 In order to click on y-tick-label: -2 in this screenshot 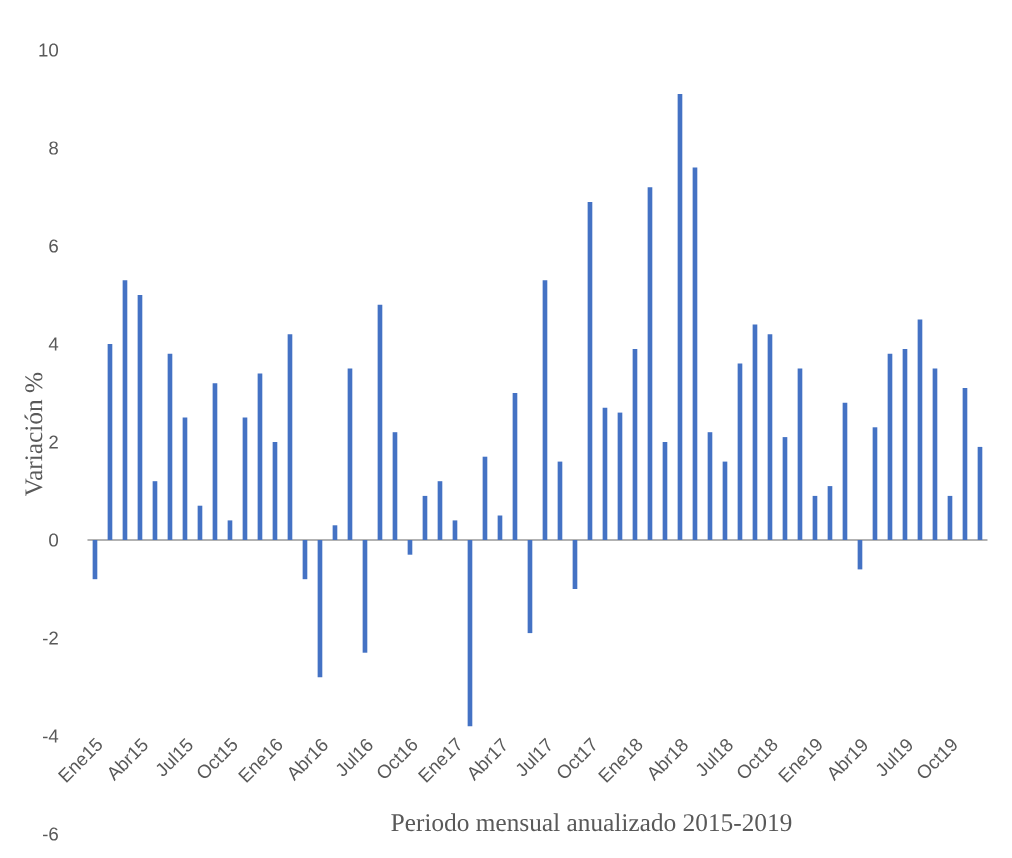, I will do `click(50, 638)`.